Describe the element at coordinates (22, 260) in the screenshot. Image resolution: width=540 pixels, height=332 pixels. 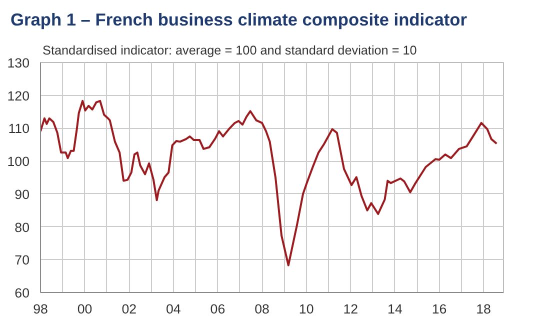
I see `y-tick-label: 70` at that location.